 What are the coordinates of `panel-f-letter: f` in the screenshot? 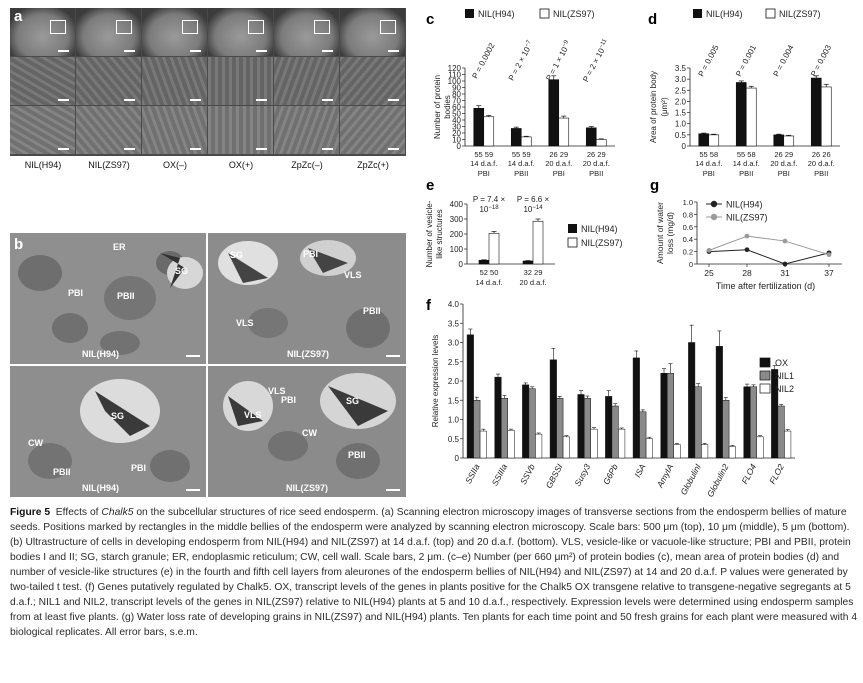 It's located at (429, 305).